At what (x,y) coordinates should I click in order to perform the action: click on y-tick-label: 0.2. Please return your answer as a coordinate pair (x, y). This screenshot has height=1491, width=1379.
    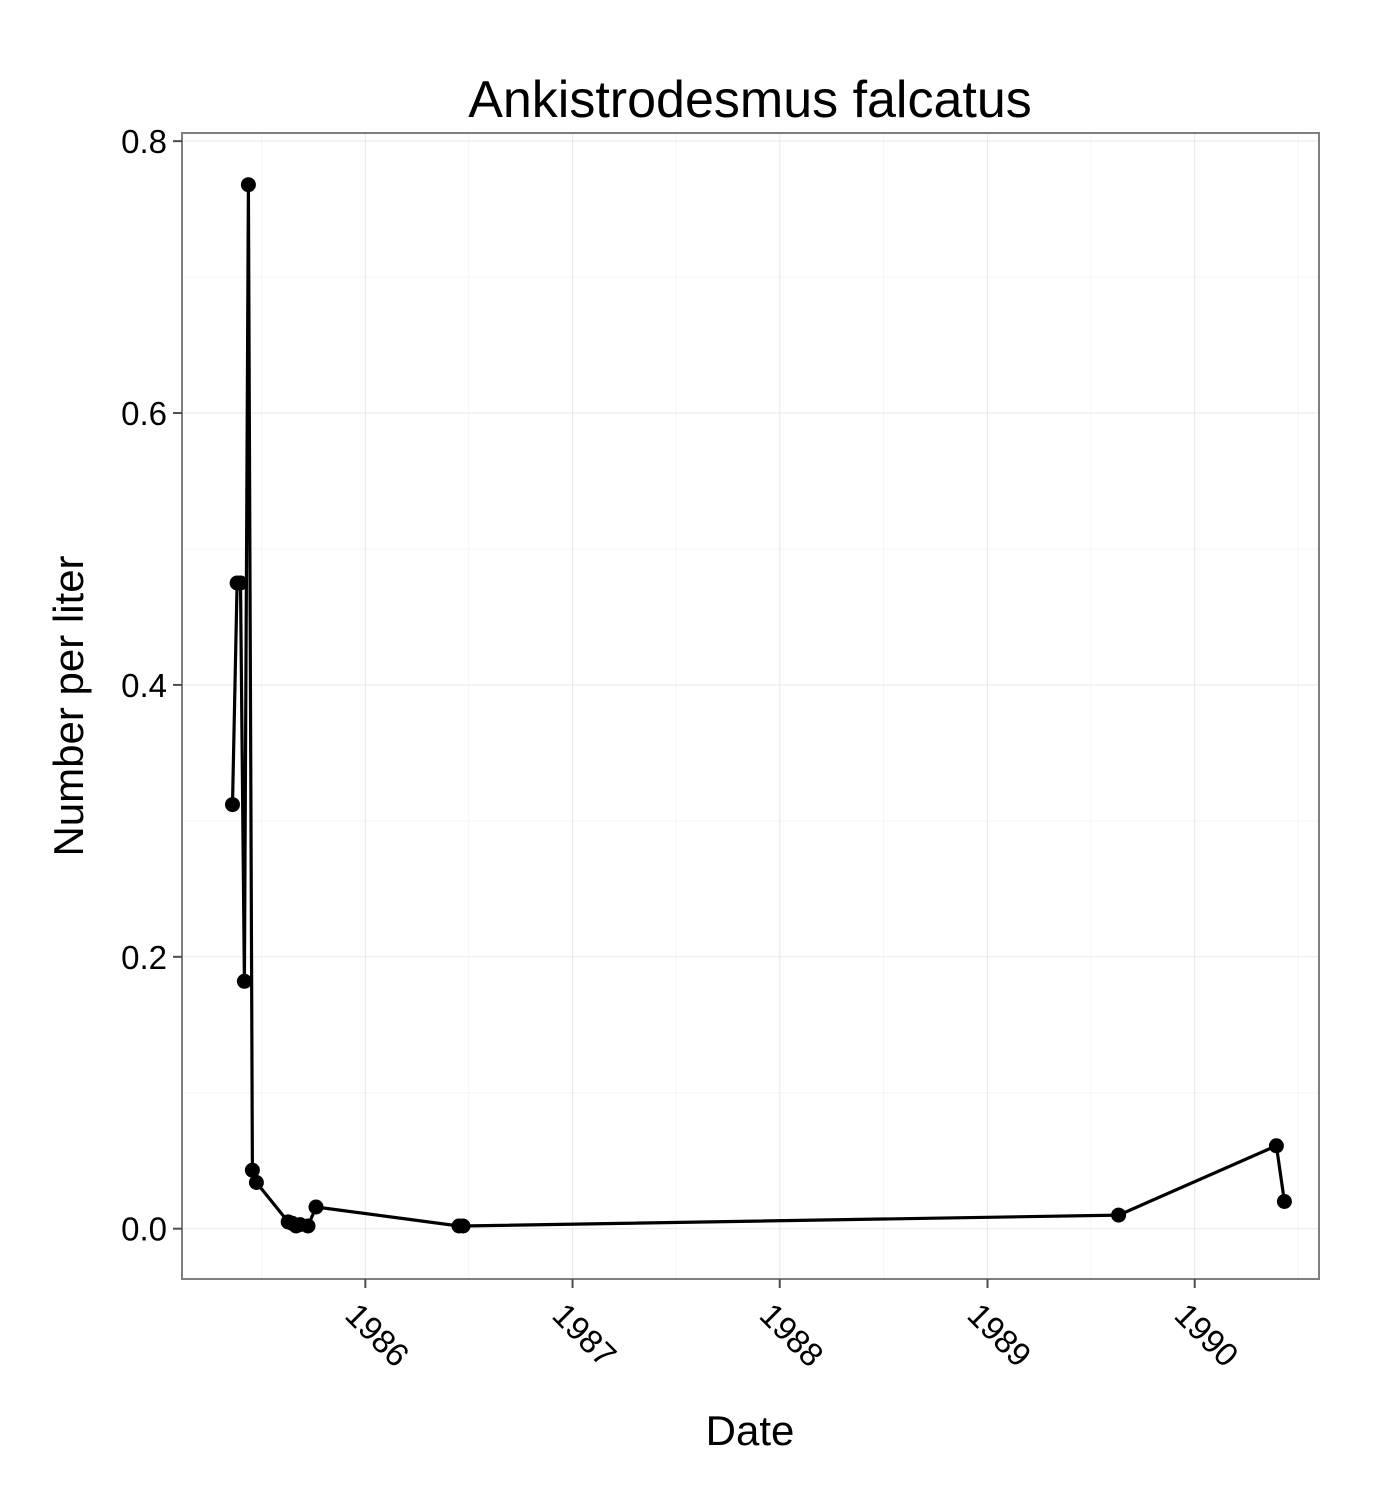
    Looking at the image, I should click on (144, 957).